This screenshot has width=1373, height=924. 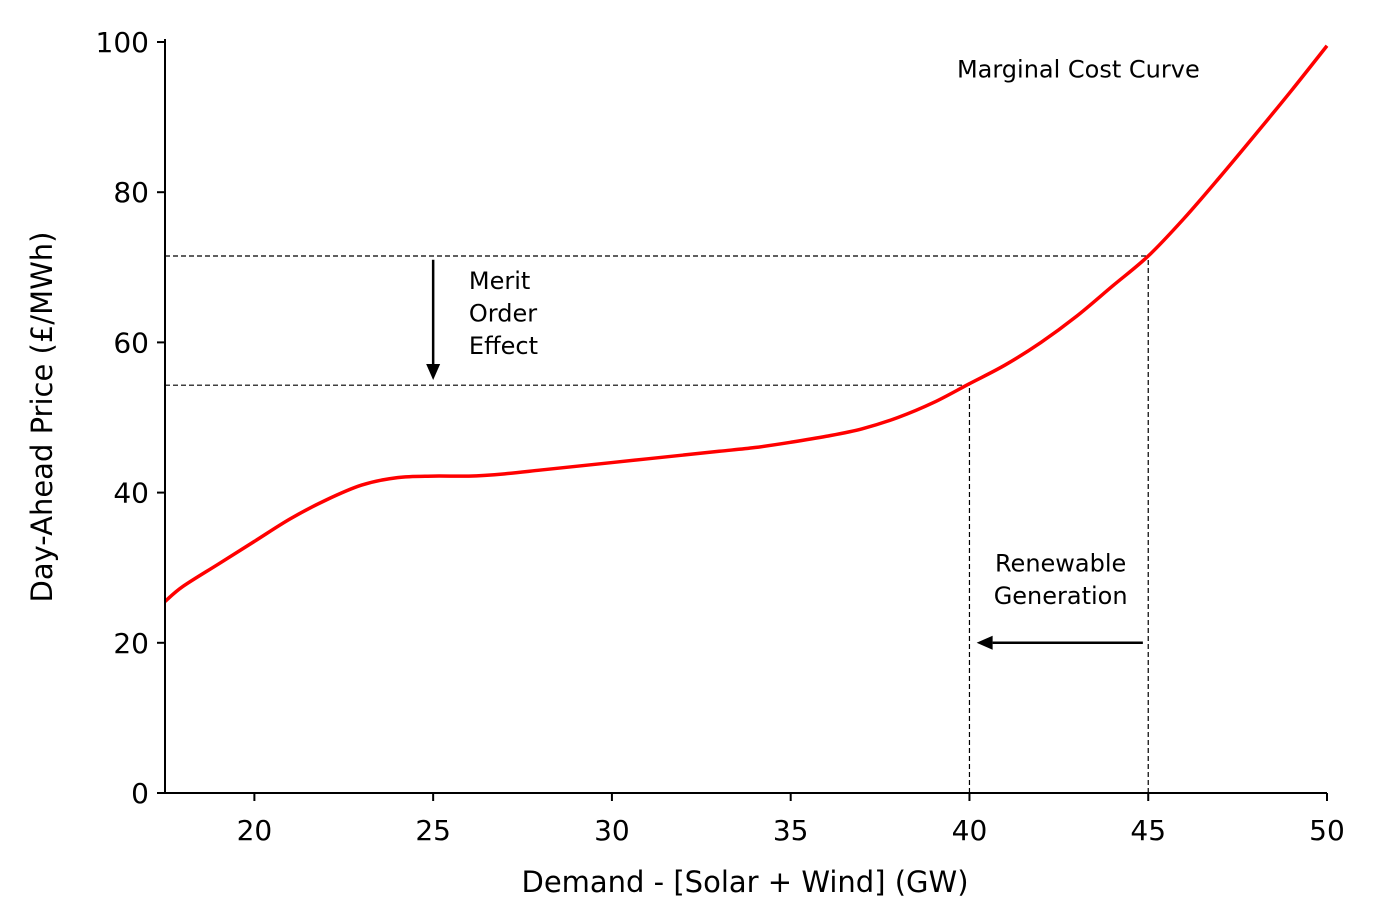 What do you see at coordinates (131, 493) in the screenshot?
I see `y-tick-label: 40` at bounding box center [131, 493].